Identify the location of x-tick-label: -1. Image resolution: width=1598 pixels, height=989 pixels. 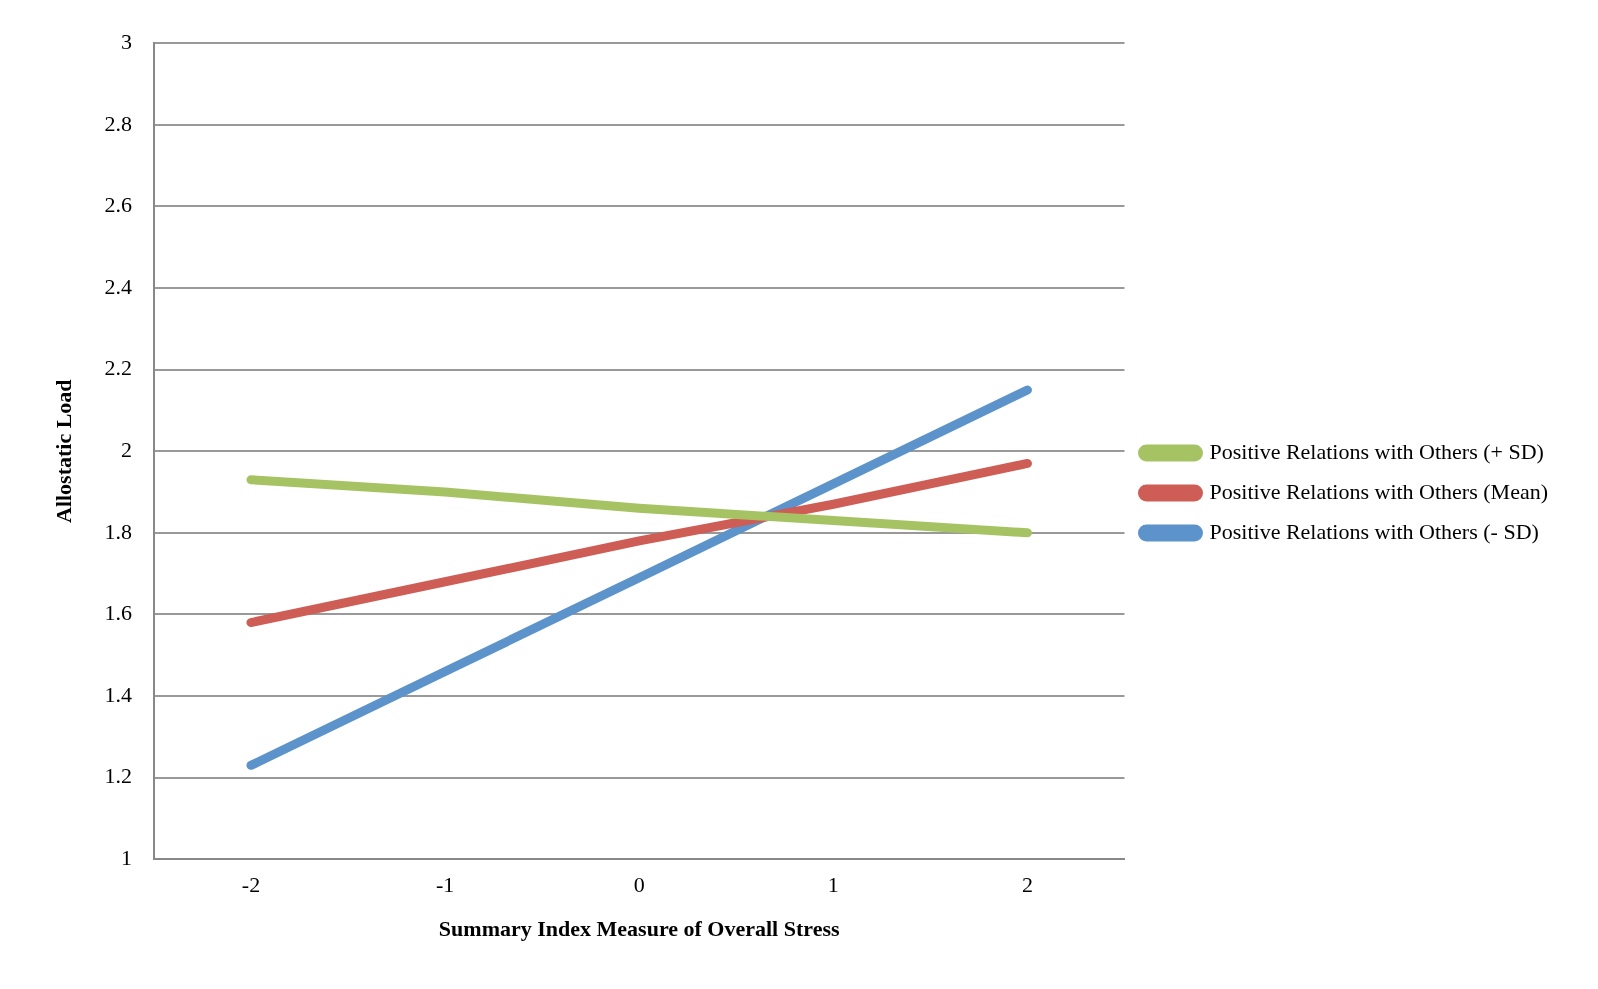
(445, 885).